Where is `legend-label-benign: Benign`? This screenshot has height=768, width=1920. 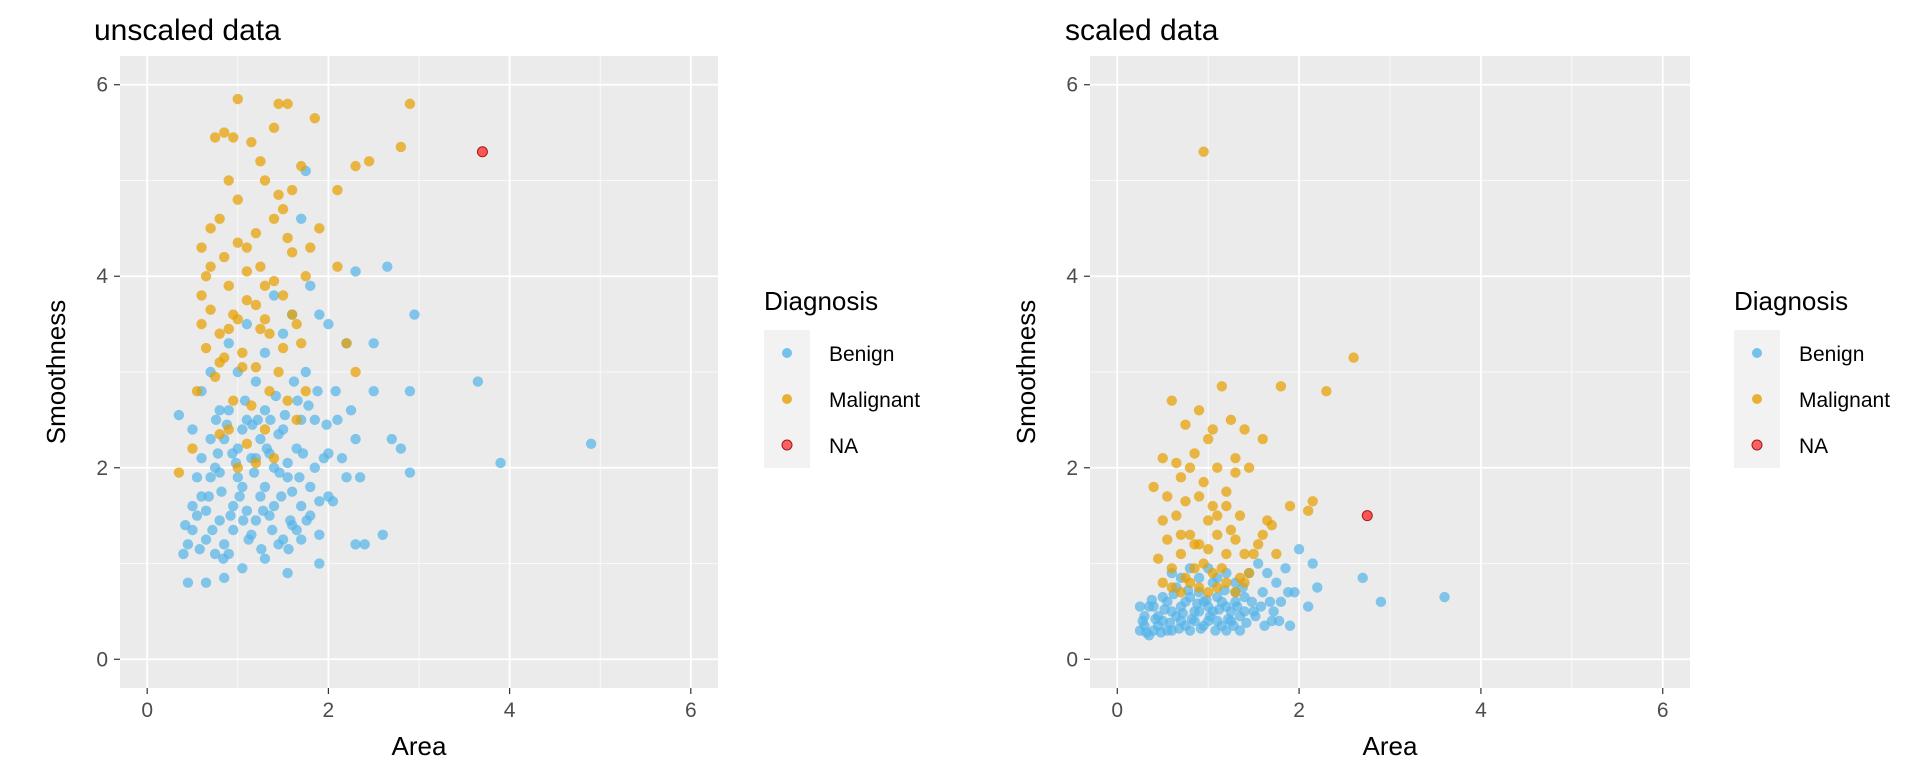 legend-label-benign: Benign is located at coordinates (1831, 354).